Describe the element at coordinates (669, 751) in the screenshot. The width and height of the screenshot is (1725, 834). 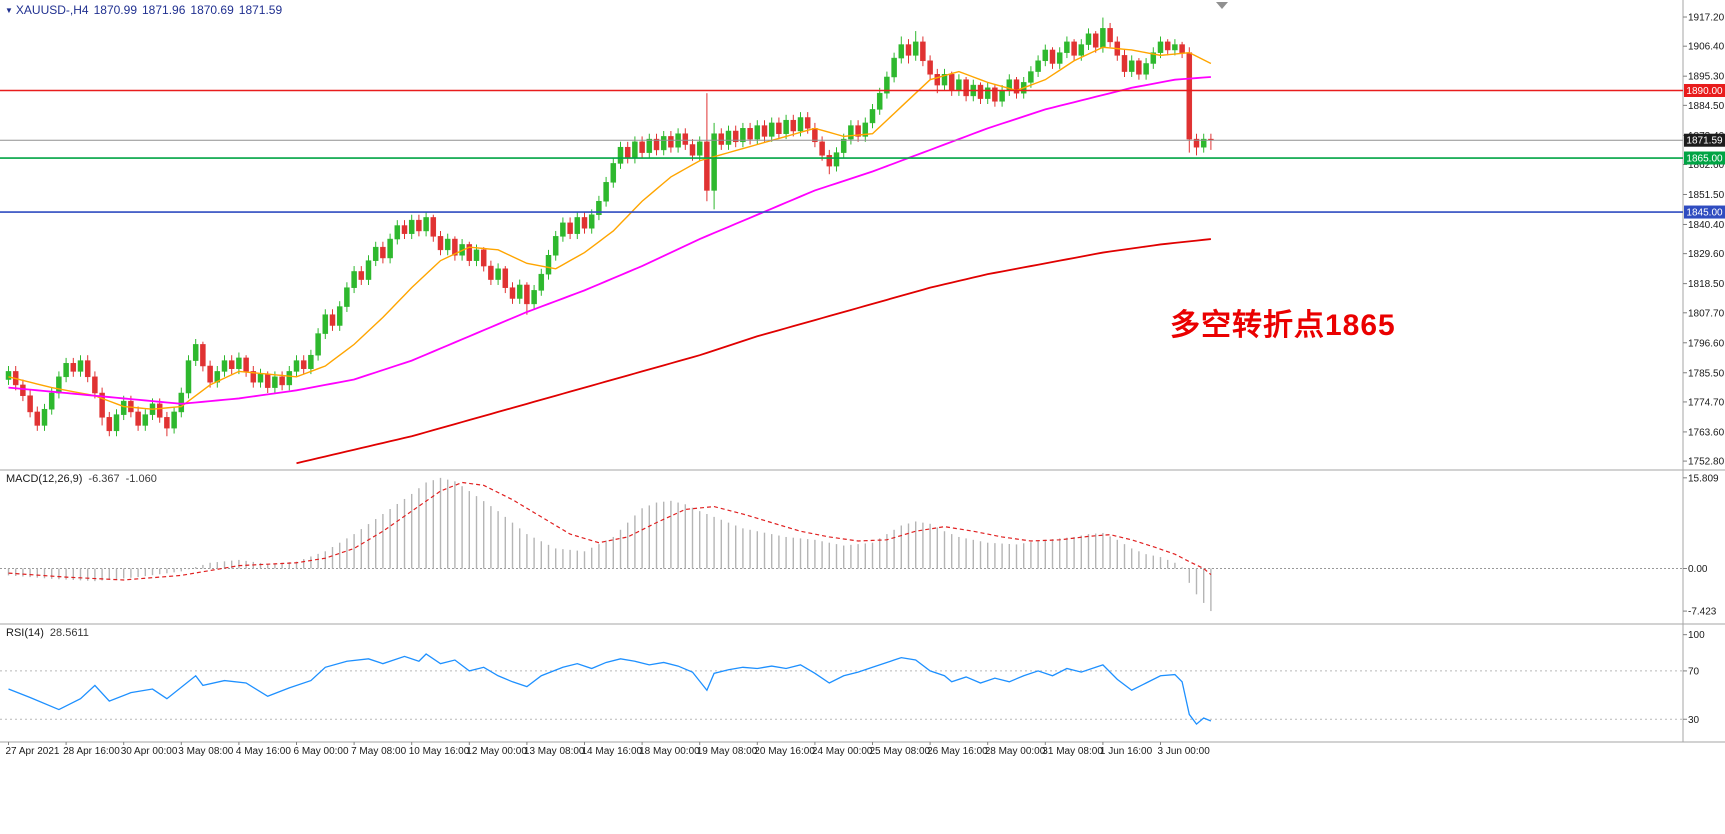
I see `svg-text: 18 May 00:00` at that location.